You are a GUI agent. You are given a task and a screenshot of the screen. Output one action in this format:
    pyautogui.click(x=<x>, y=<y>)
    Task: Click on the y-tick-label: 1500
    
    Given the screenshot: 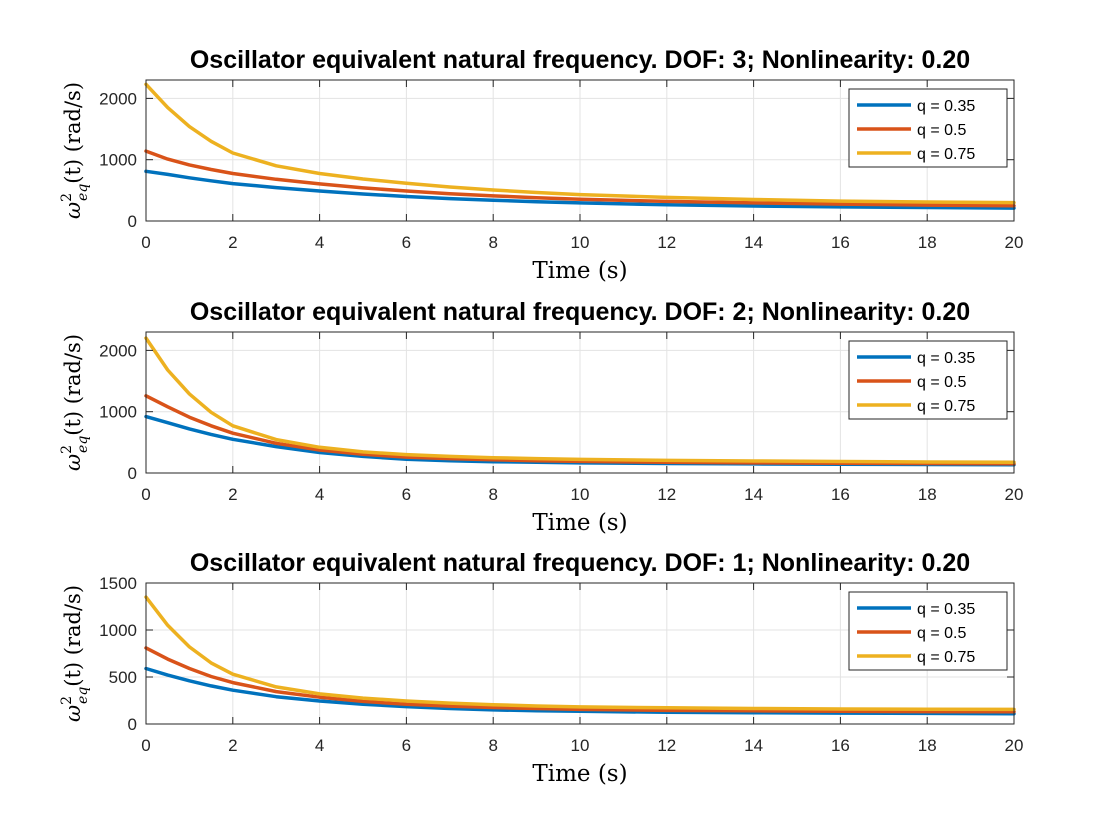 What is the action you would take?
    pyautogui.click(x=118, y=583)
    